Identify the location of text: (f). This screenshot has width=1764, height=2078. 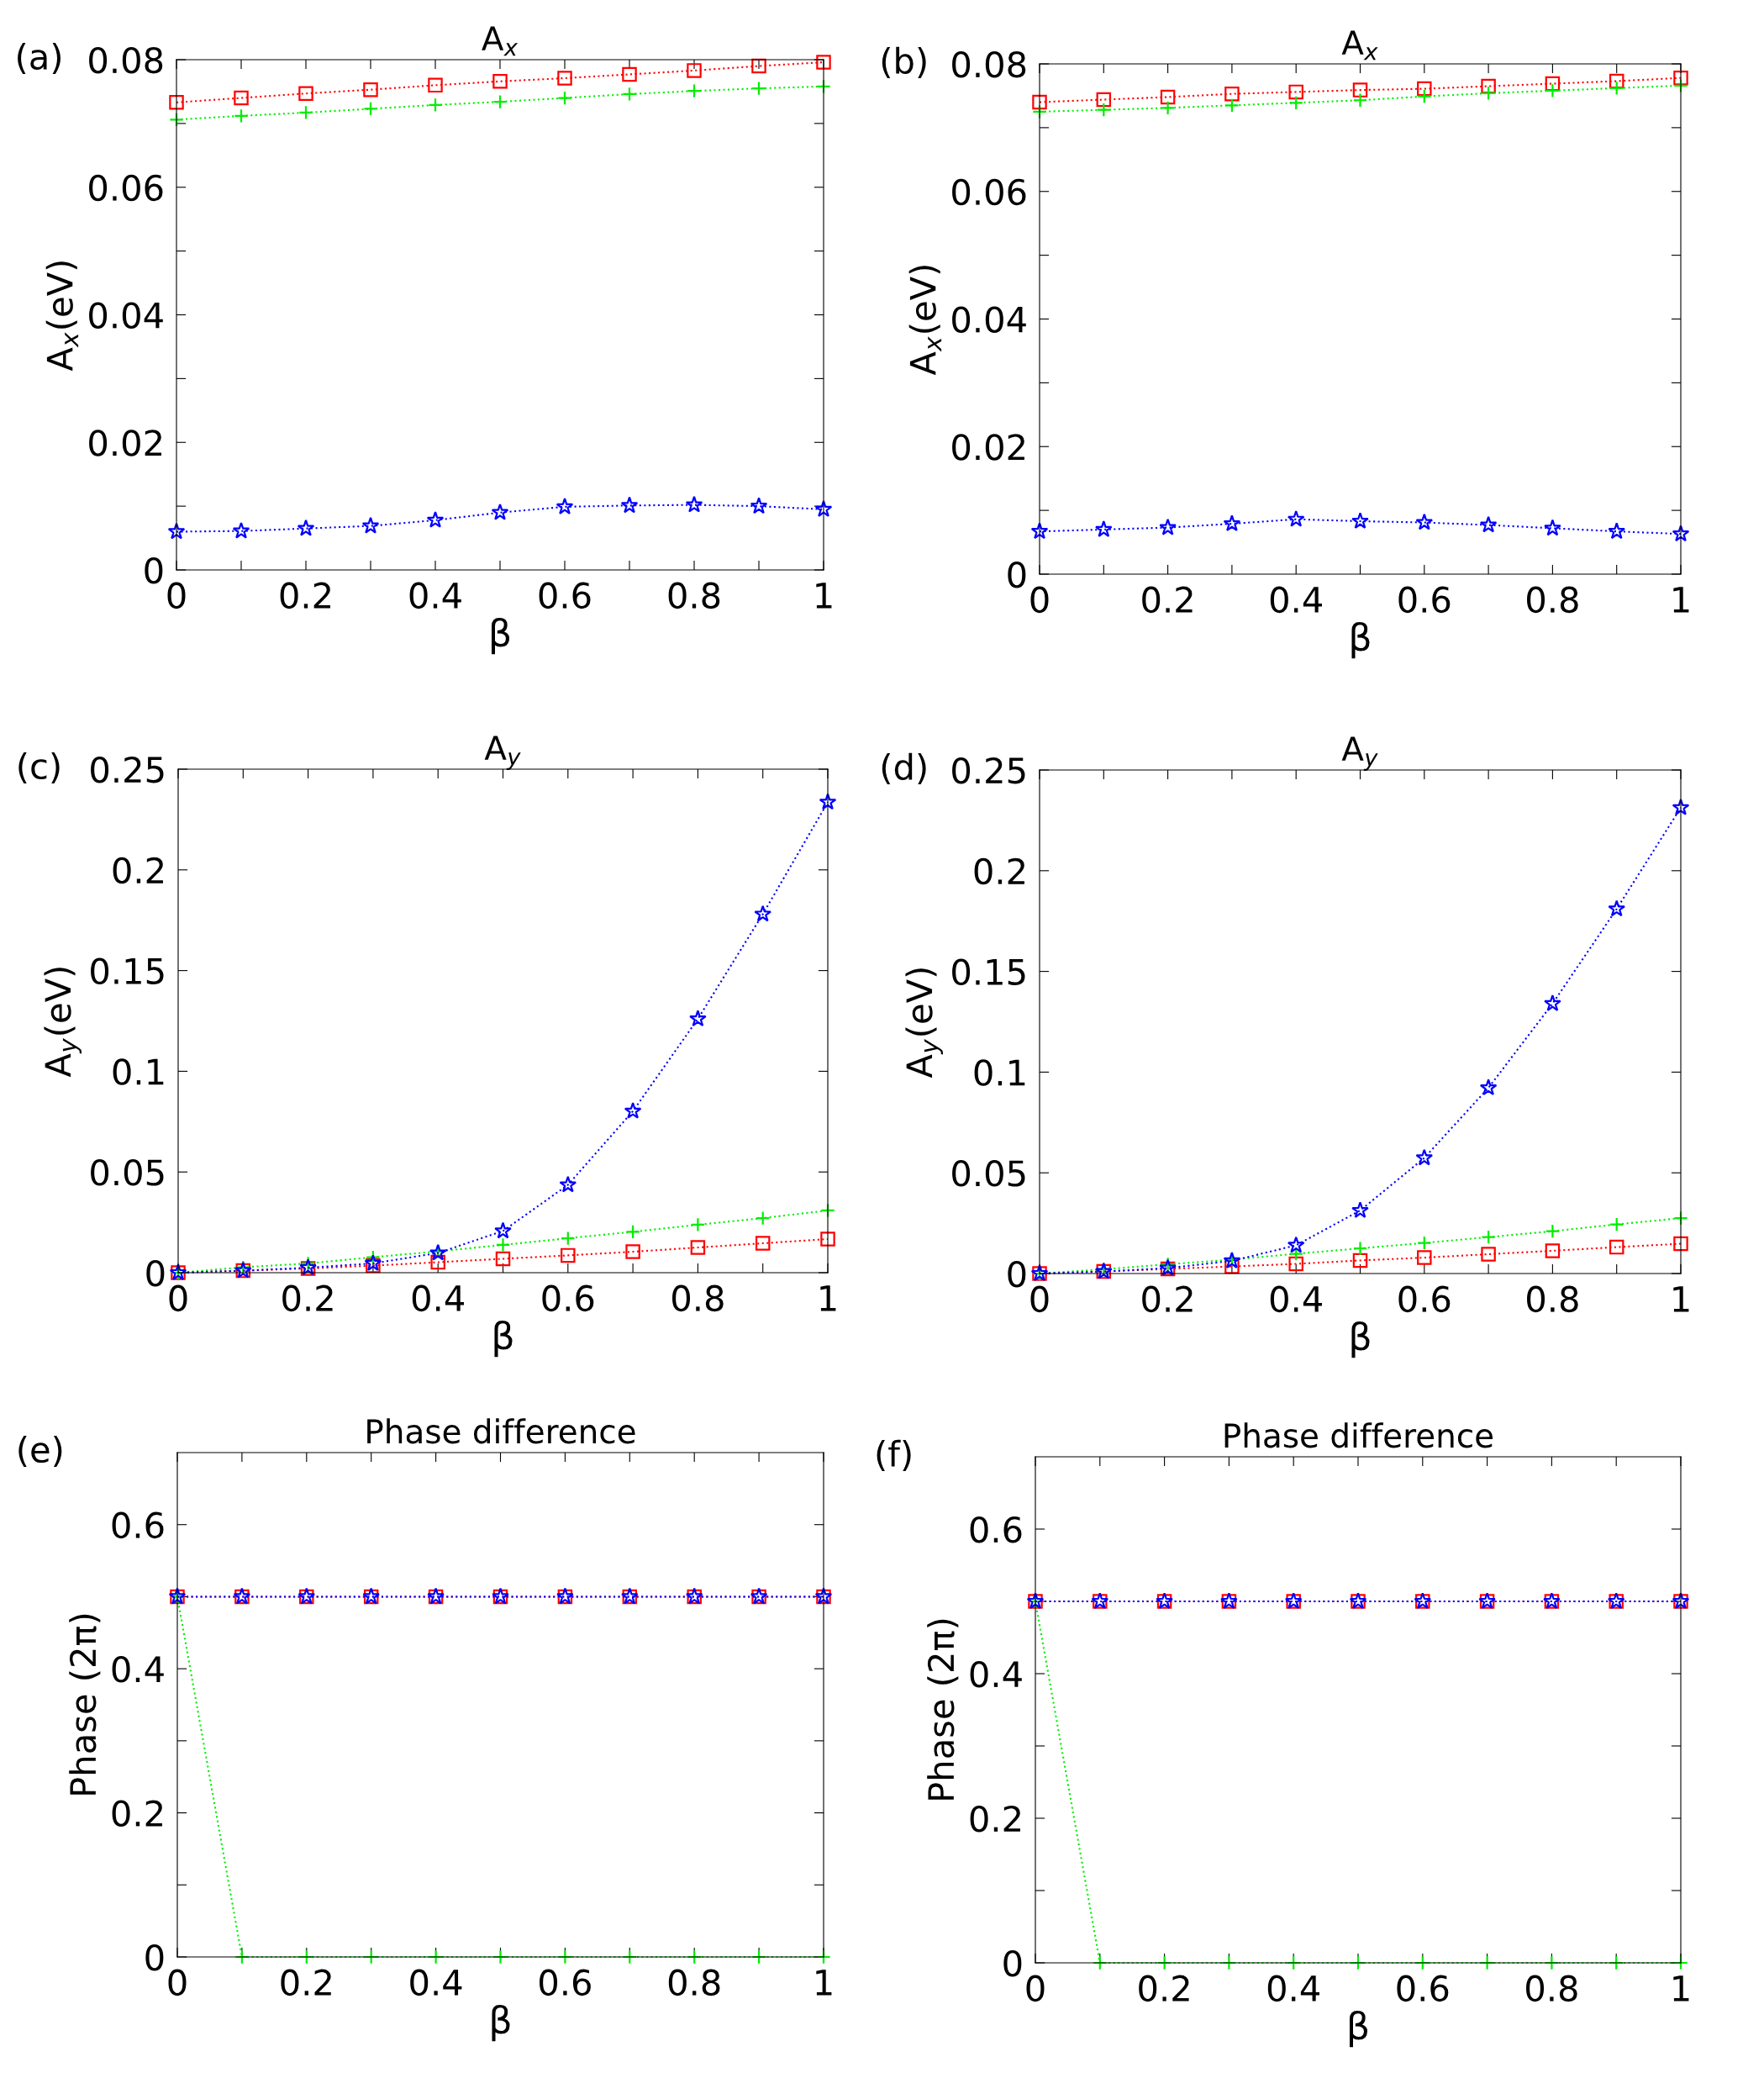
(894, 1455).